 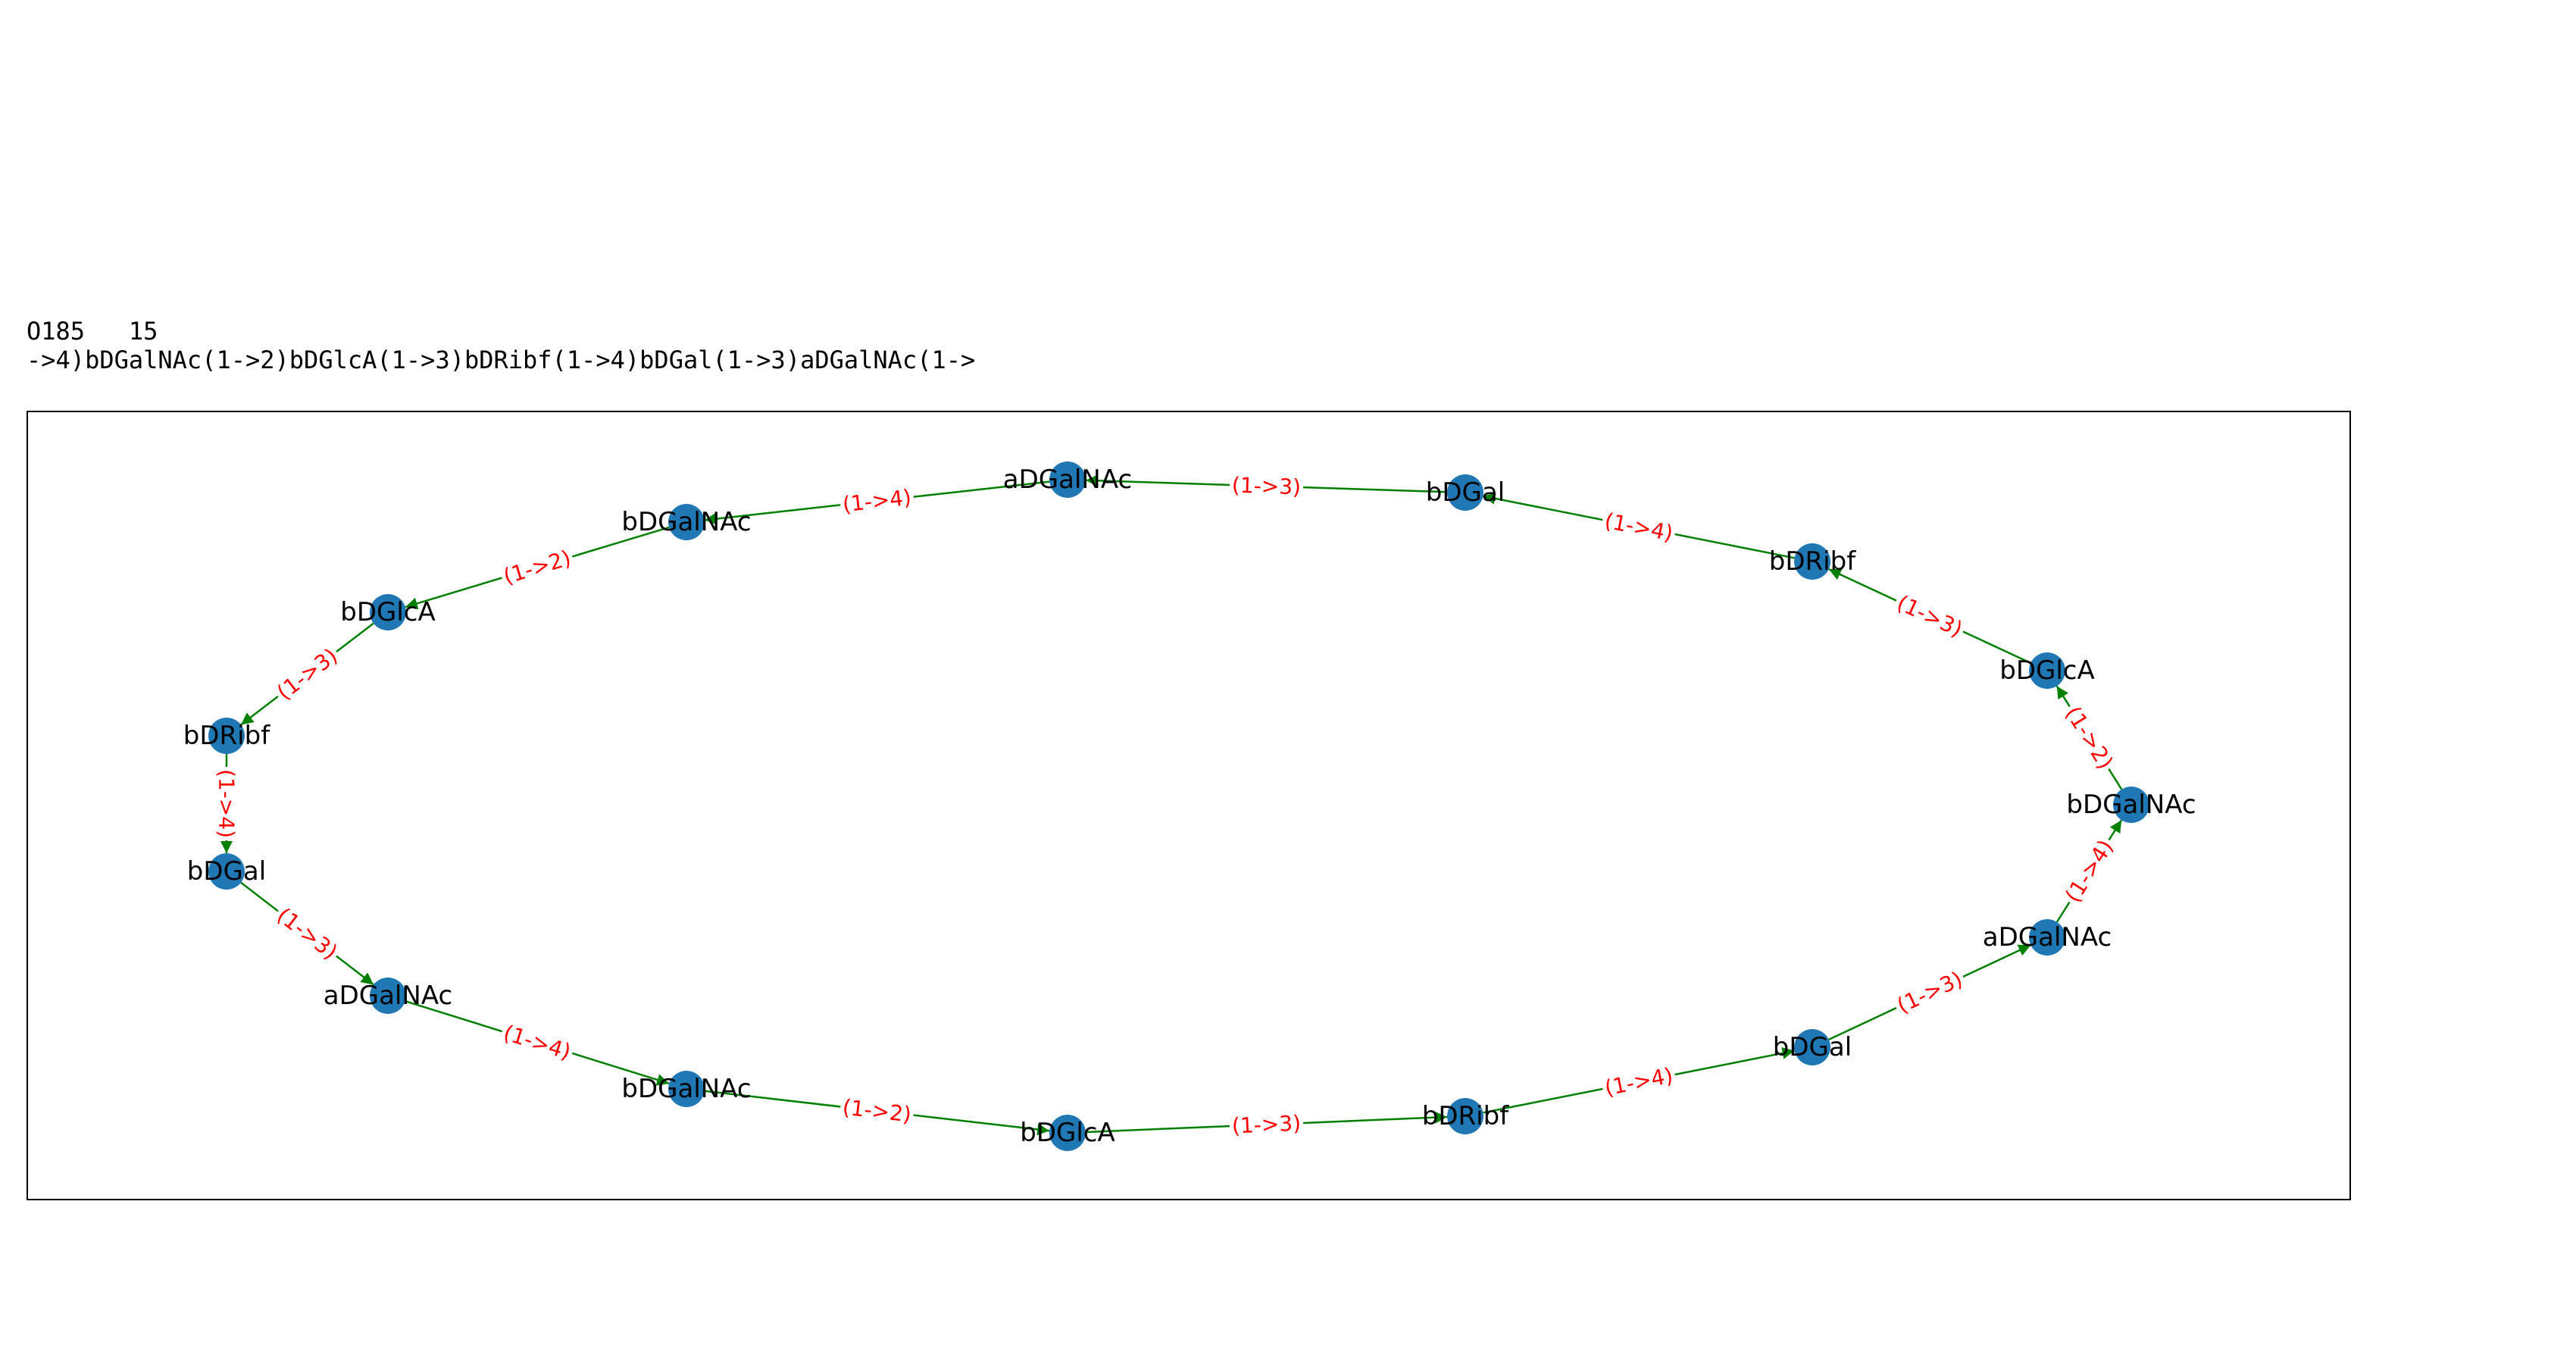 I want to click on edge-label-10: (1->4), so click(x=2089, y=871).